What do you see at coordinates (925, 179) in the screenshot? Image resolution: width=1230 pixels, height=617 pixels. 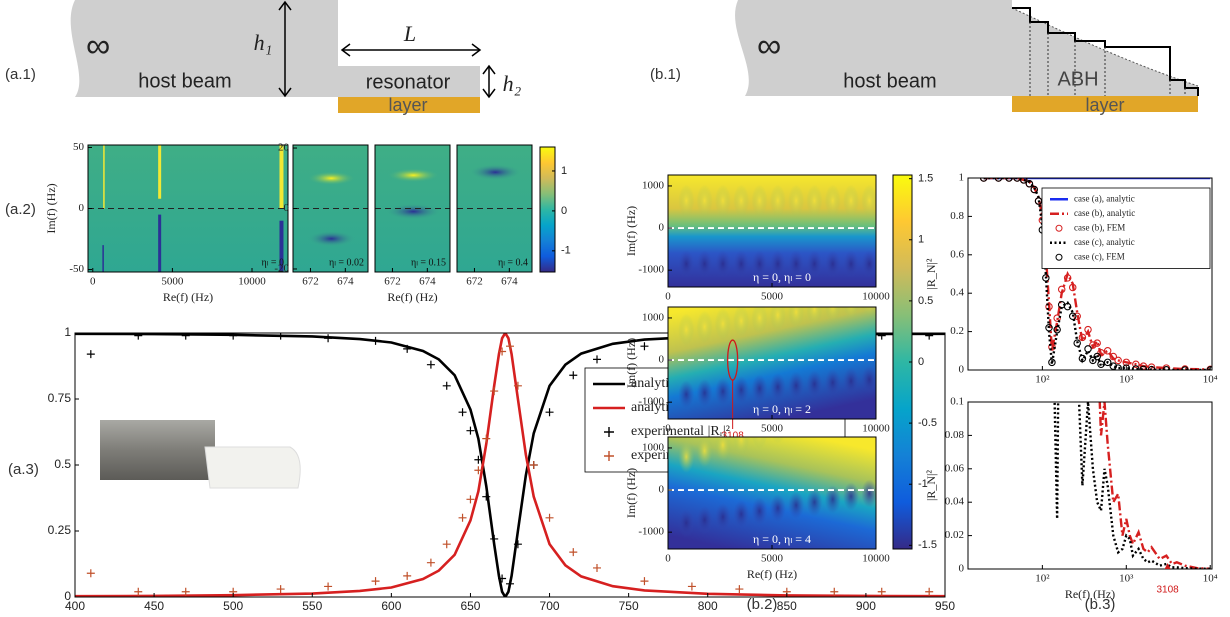 I see `colorbar-tick-label: 1.5` at bounding box center [925, 179].